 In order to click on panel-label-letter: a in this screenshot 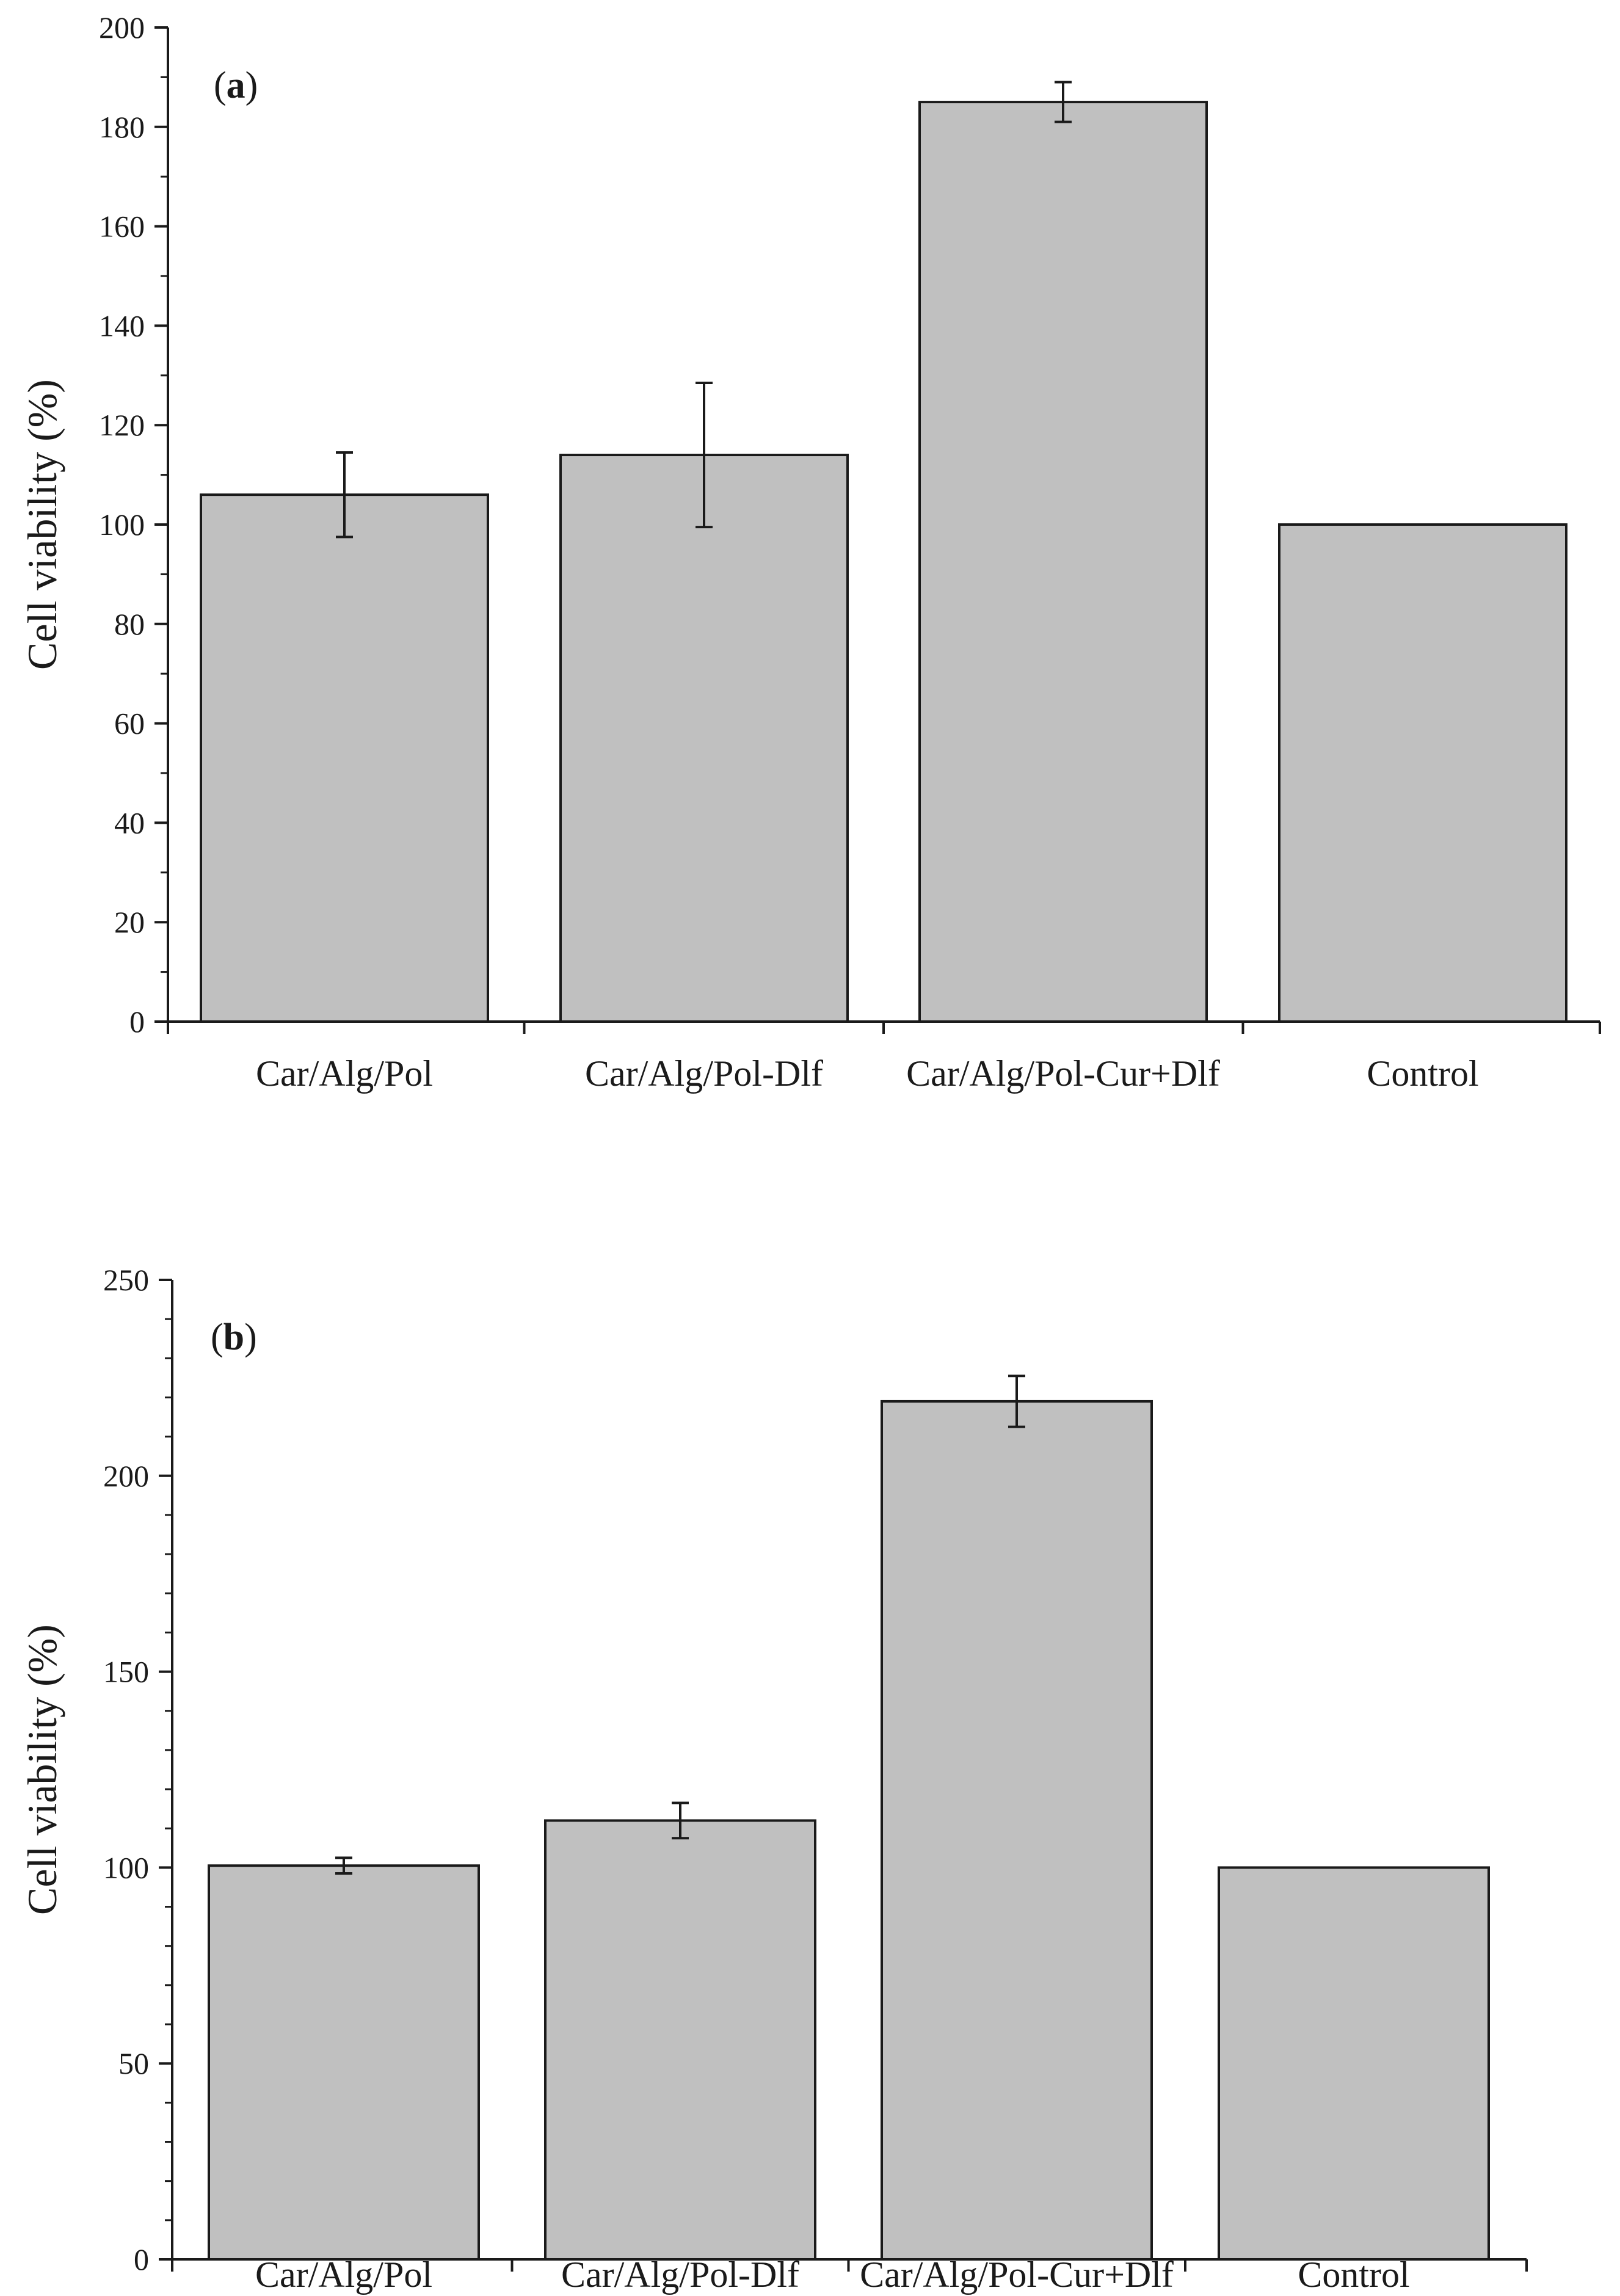, I will do `click(236, 86)`.